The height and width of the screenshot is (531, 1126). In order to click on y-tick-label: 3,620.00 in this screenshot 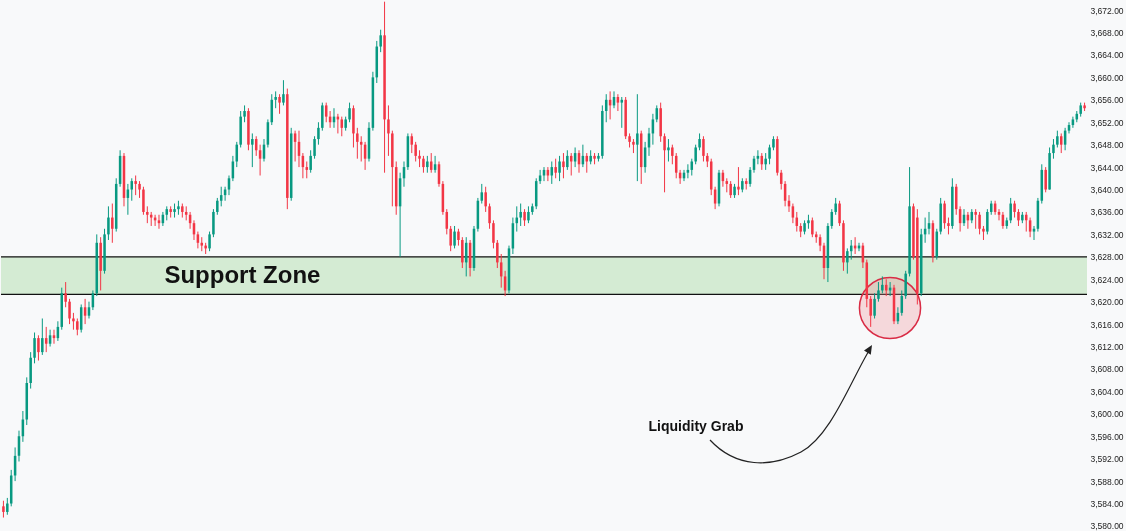, I will do `click(1107, 302)`.